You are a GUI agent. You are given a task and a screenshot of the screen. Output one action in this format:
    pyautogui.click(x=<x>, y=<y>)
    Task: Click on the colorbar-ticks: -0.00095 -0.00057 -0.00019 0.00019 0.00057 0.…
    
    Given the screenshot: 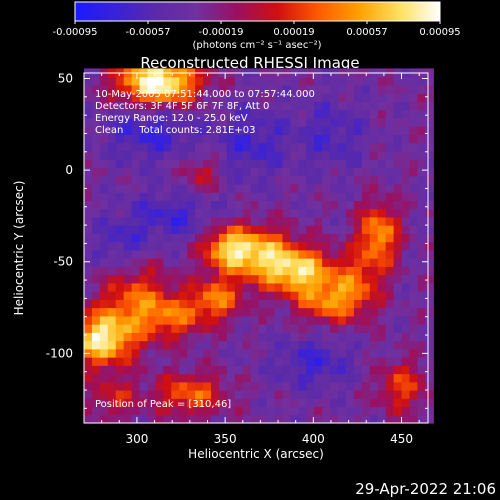 What is the action you would take?
    pyautogui.click(x=257, y=29)
    